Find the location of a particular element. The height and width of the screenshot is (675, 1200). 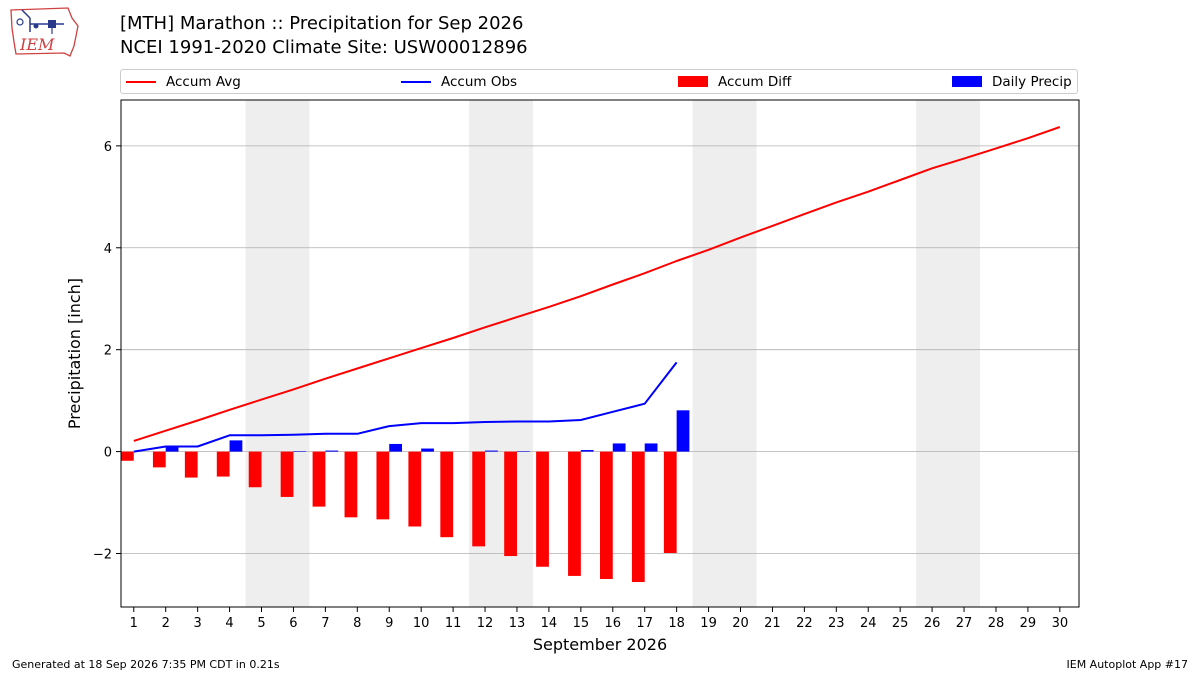

x-tick-label-28: 28 is located at coordinates (996, 623).